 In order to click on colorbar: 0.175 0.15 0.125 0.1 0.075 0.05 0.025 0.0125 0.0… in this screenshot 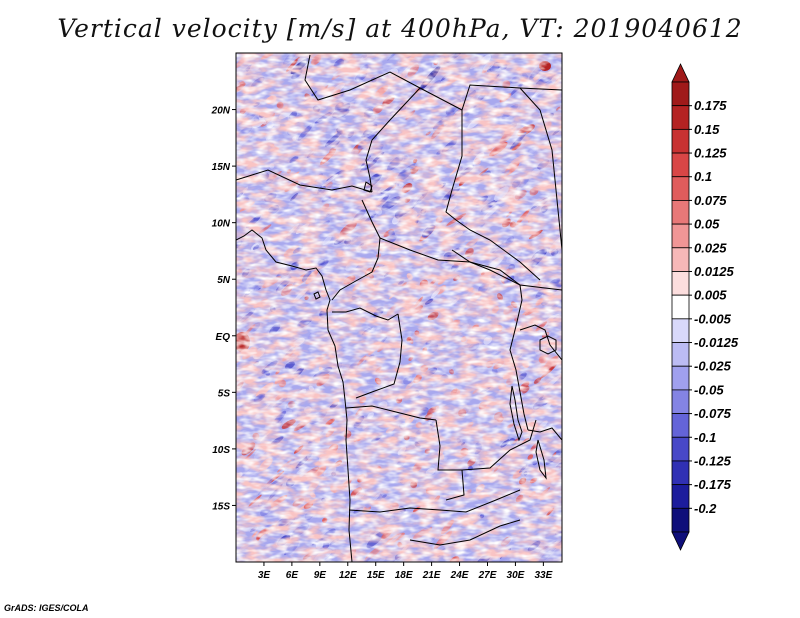, I will do `click(705, 307)`.